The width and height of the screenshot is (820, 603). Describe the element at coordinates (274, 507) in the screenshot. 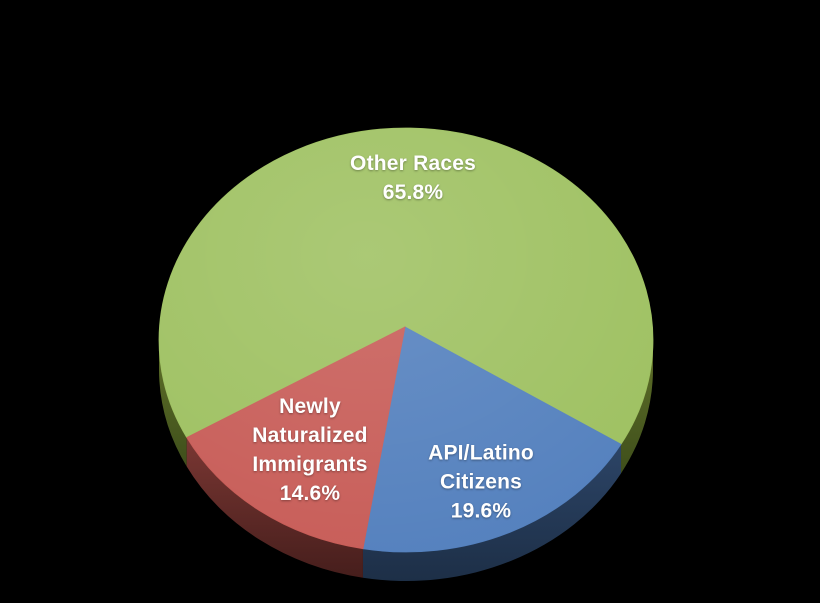

I see `pie-slice-side-newly-naturalized-immigrants` at that location.